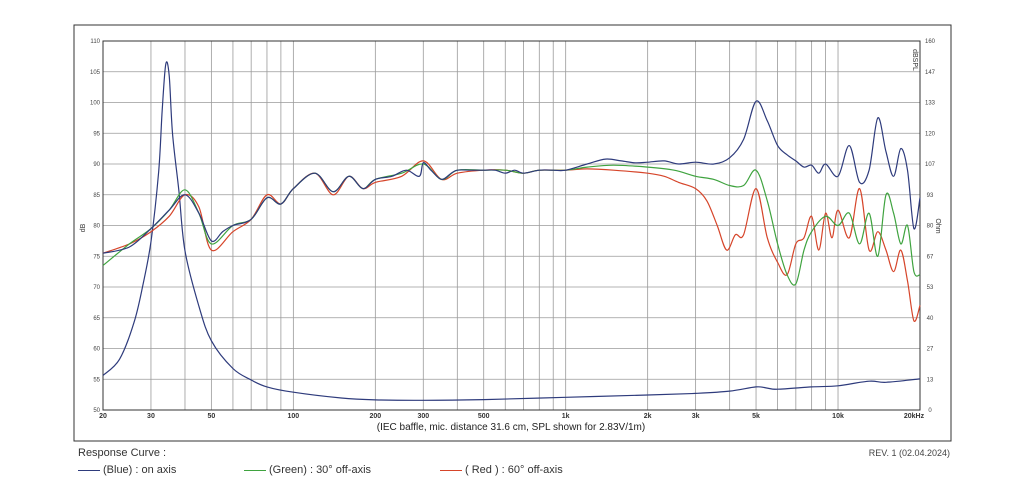  Describe the element at coordinates (96, 288) in the screenshot. I see `y-tick-label: 70` at that location.